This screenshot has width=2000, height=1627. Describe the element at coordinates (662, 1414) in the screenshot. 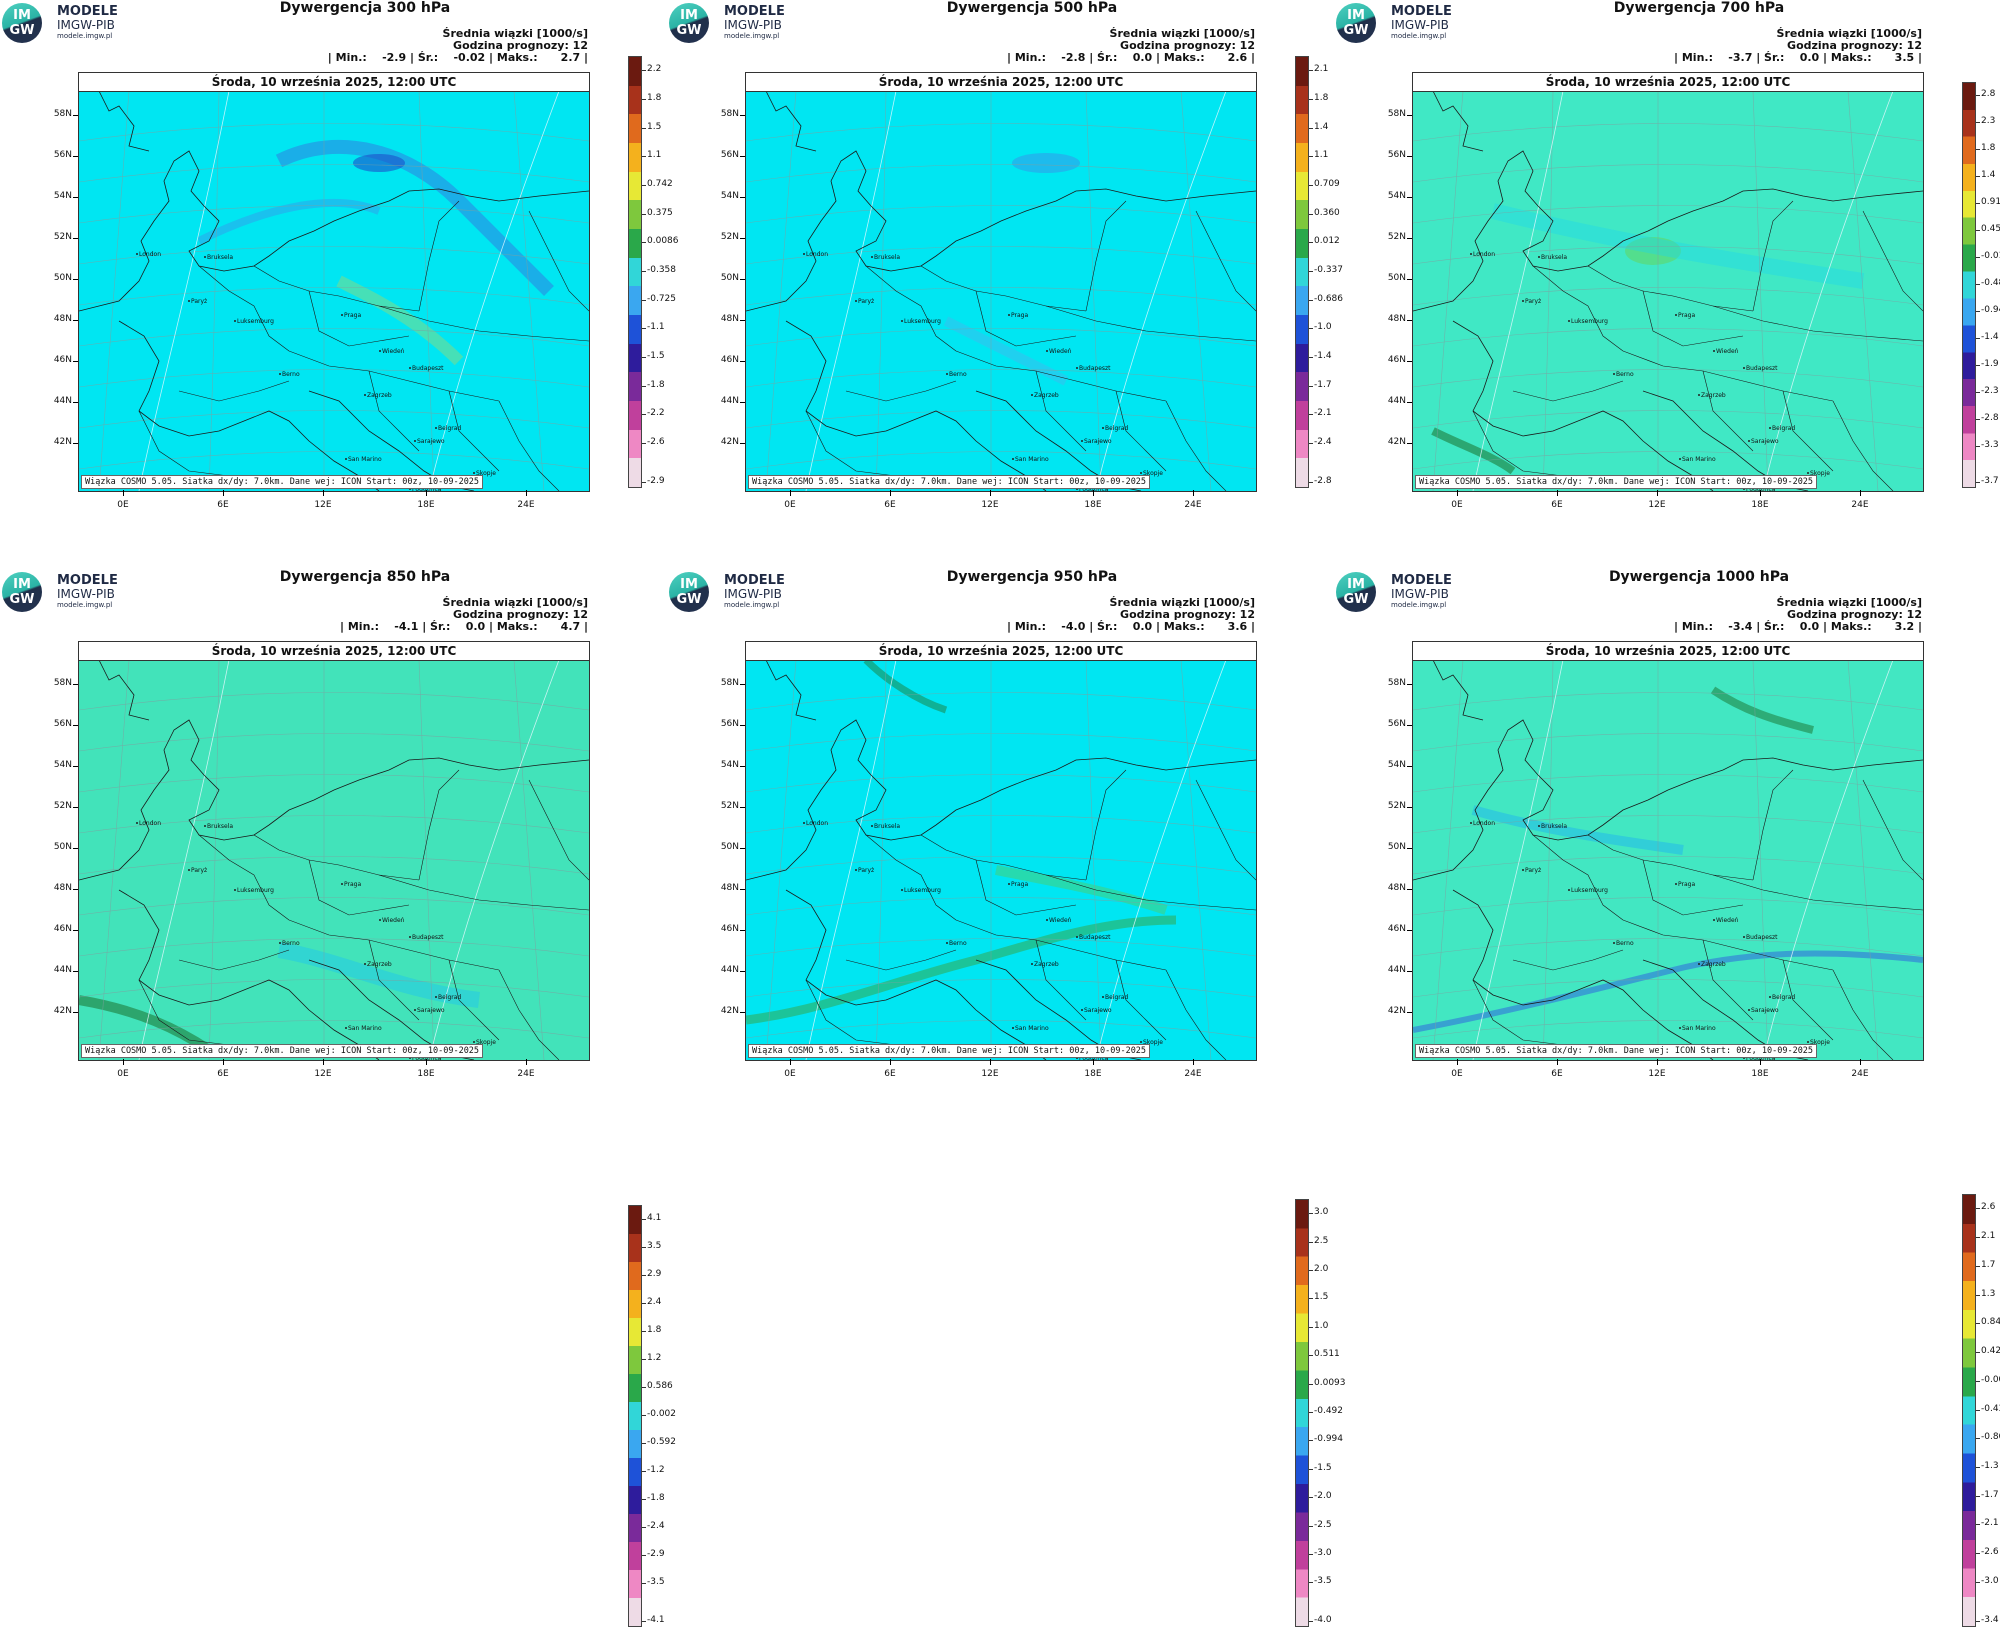

I see `colorbar-label: -0.002` at that location.